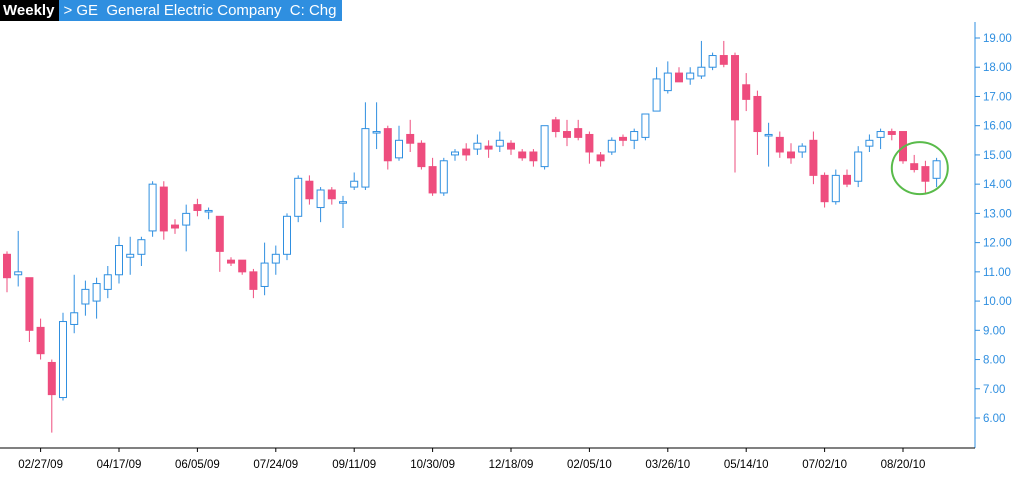  I want to click on y-tick-label: 14.00, so click(997, 185).